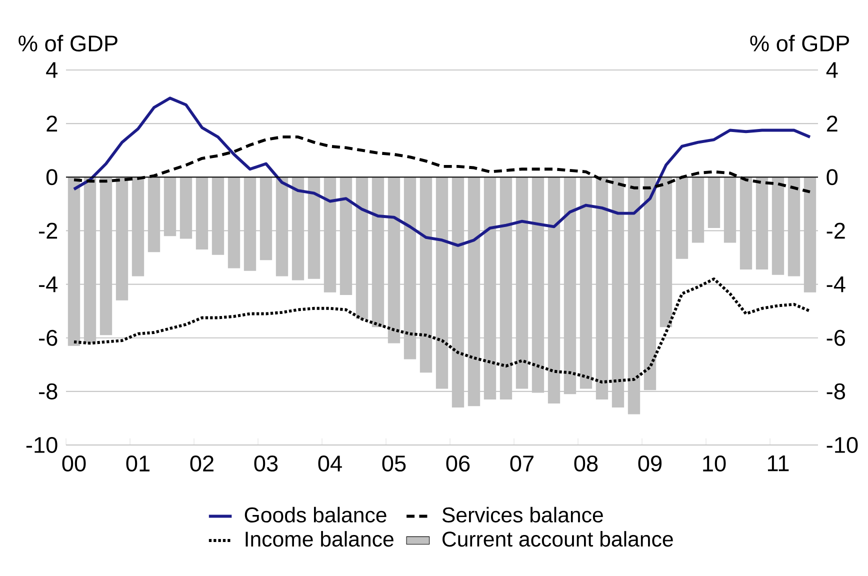  What do you see at coordinates (650, 463) in the screenshot?
I see `x-tick-label: 09` at bounding box center [650, 463].